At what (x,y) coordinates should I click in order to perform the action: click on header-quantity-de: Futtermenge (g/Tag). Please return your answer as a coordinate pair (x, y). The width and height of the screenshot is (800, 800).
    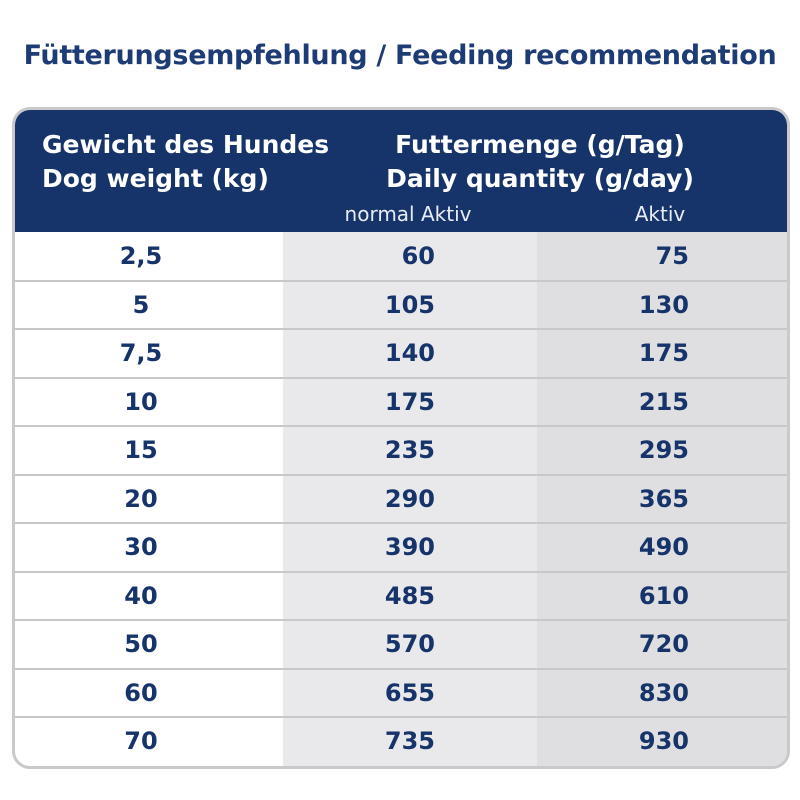
    Looking at the image, I should click on (540, 144).